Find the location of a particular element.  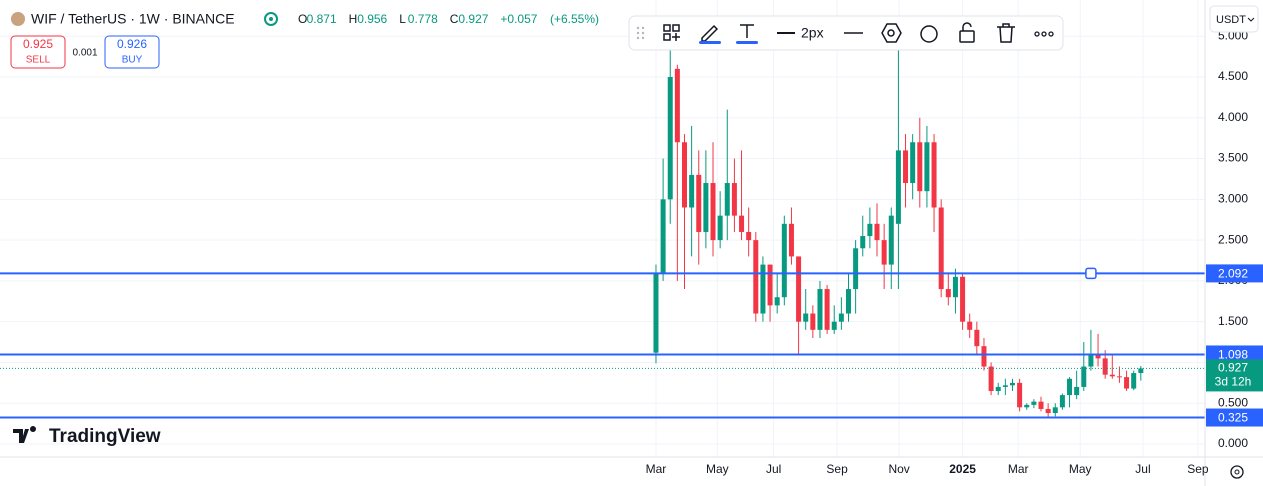

y-tick-label: 3.000 is located at coordinates (1233, 199).